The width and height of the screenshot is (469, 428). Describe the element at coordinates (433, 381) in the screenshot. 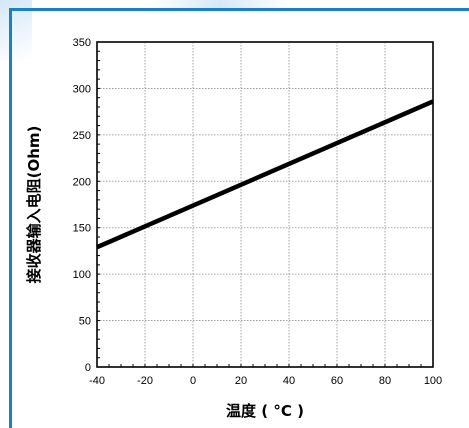

I see `x-tick-label: 100` at that location.